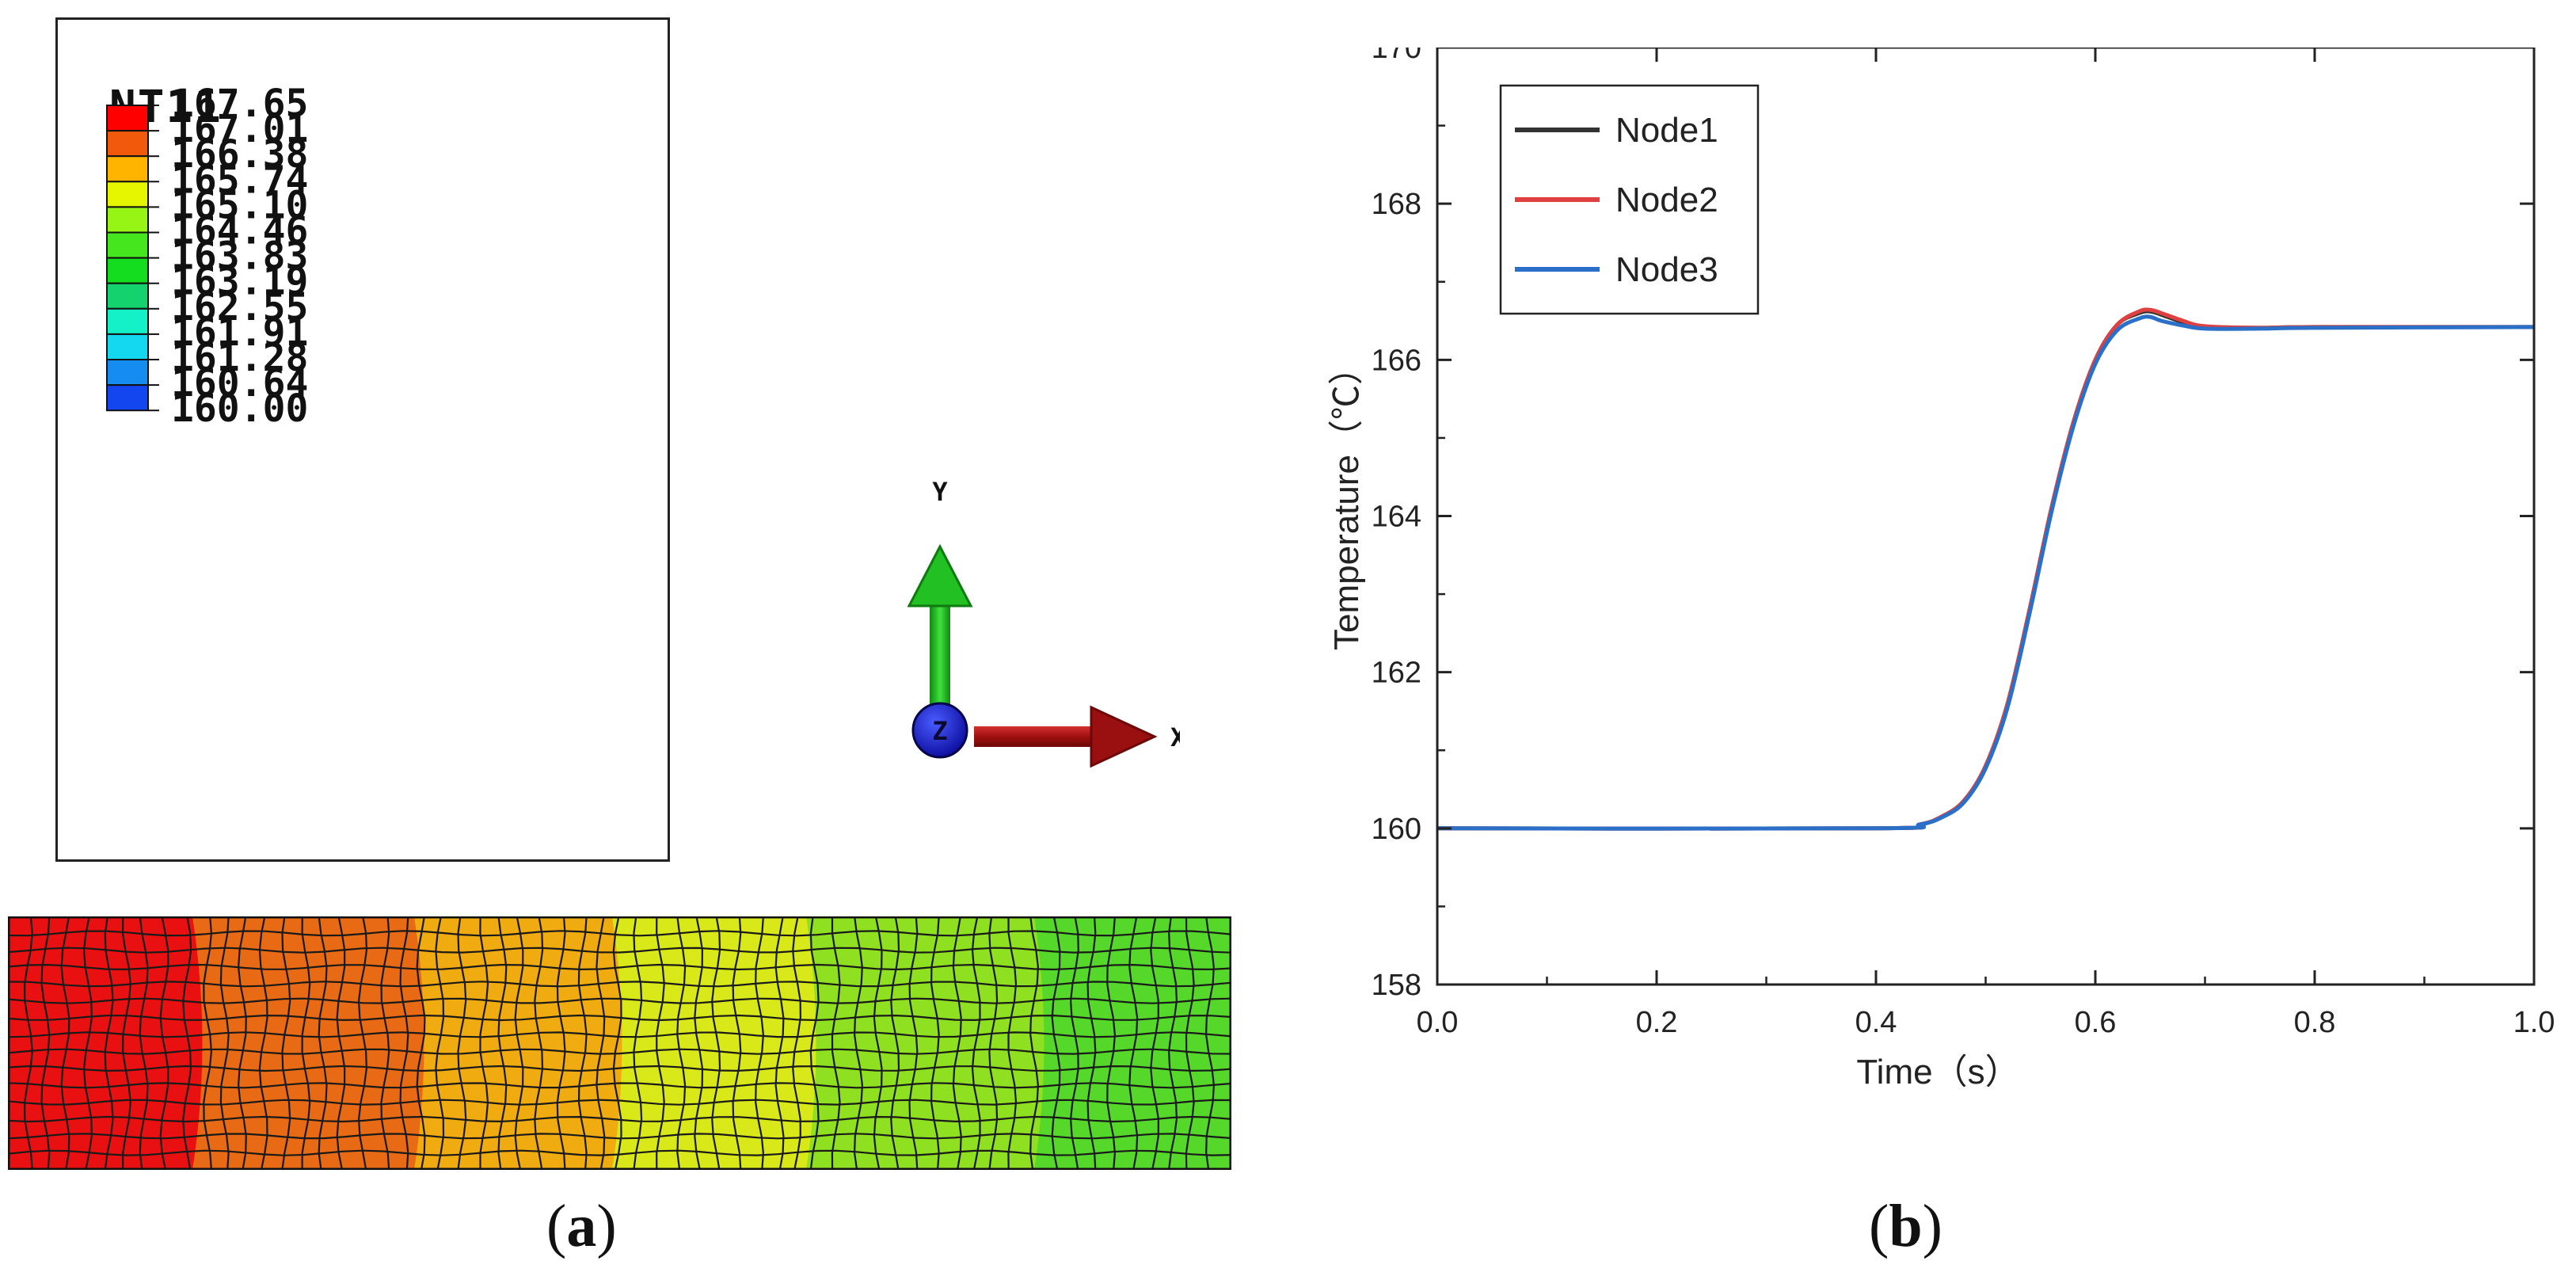 This screenshot has width=2576, height=1276. Describe the element at coordinates (1396, 674) in the screenshot. I see `y-tick-label: 162` at that location.